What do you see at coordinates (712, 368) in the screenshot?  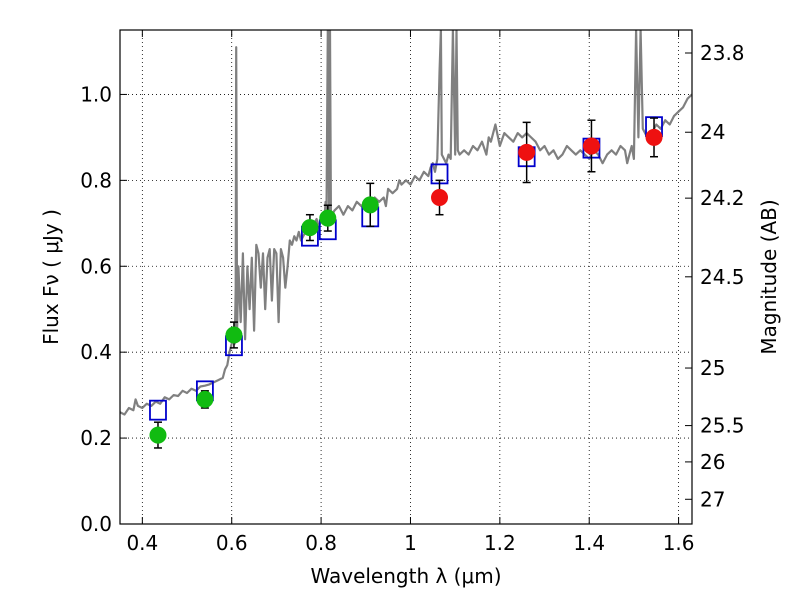 I see `right-tick-label: 25` at bounding box center [712, 368].